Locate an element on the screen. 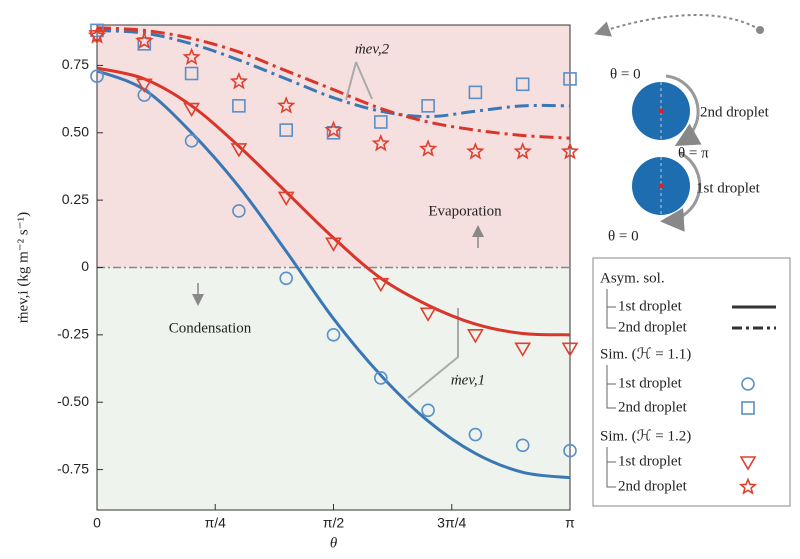  y-tick-label: -0.50 is located at coordinates (73, 401).